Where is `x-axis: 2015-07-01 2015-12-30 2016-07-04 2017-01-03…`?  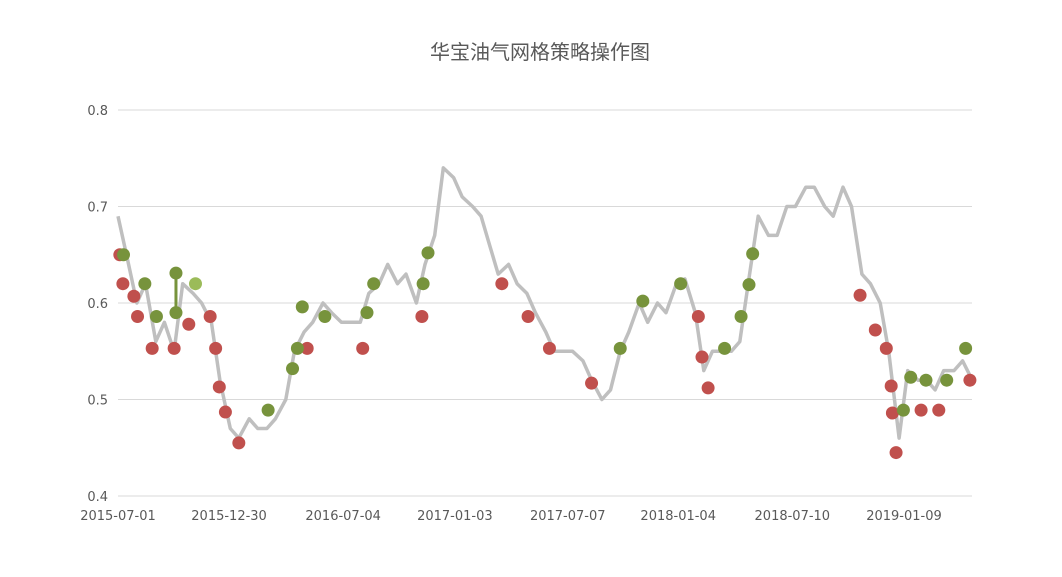
x-axis: 2015-07-01 2015-12-30 2016-07-04 2017-01-03… is located at coordinates (511, 516).